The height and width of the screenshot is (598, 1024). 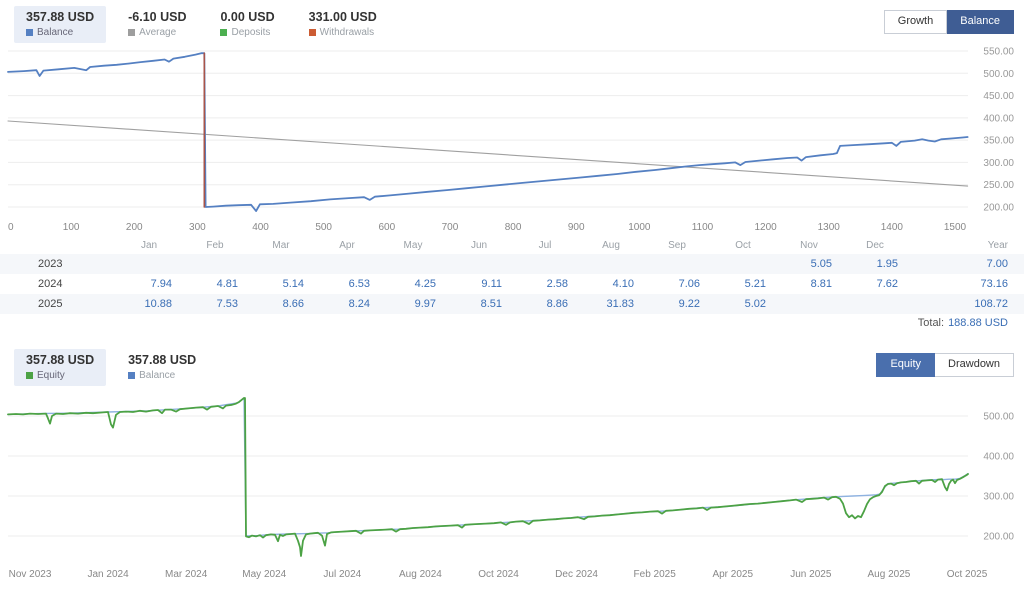 What do you see at coordinates (576, 227) in the screenshot?
I see `x-tick-label: 900` at bounding box center [576, 227].